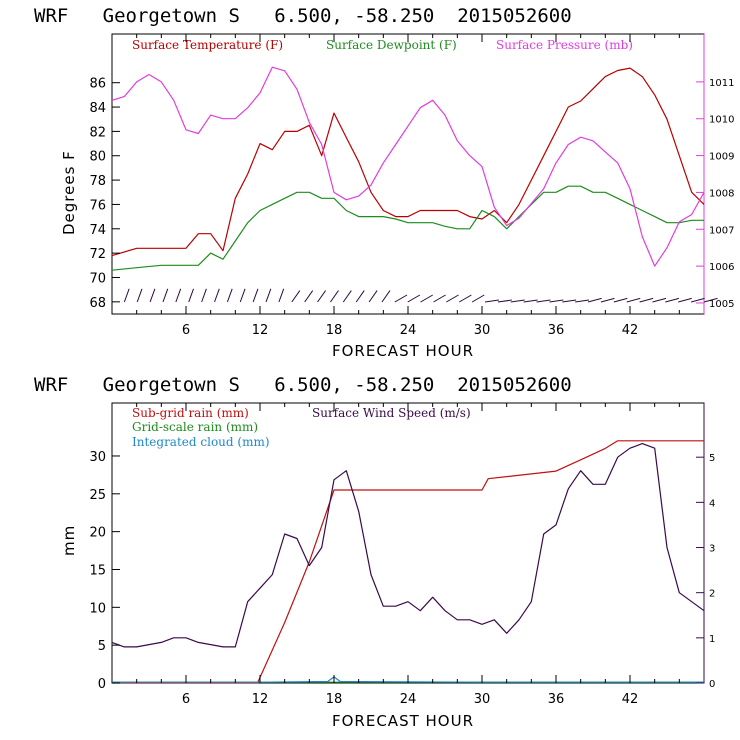  I want to click on legend-surface-pressure: Surface Pressure (mb), so click(564, 45).